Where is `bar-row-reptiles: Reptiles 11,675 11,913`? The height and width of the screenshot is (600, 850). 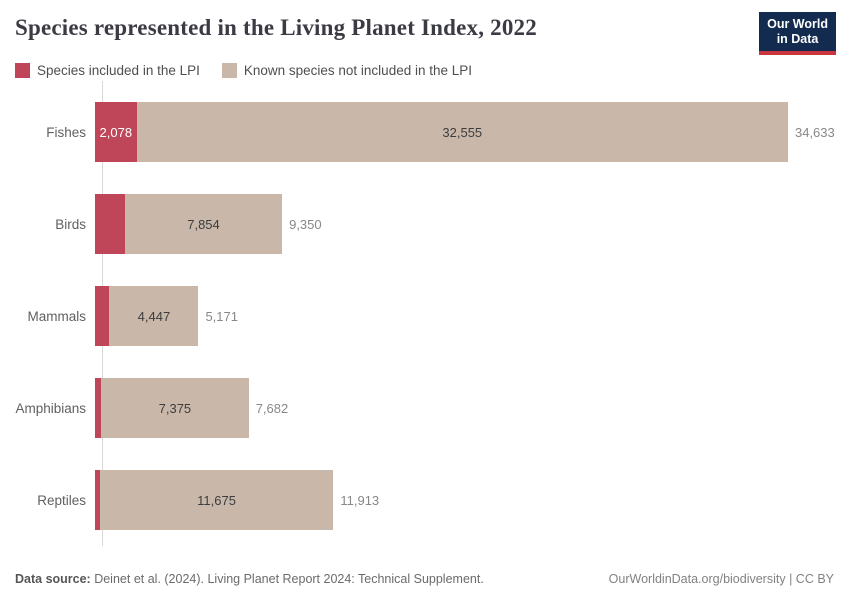
bar-row-reptiles: Reptiles 11,675 11,913 is located at coordinates (424, 500).